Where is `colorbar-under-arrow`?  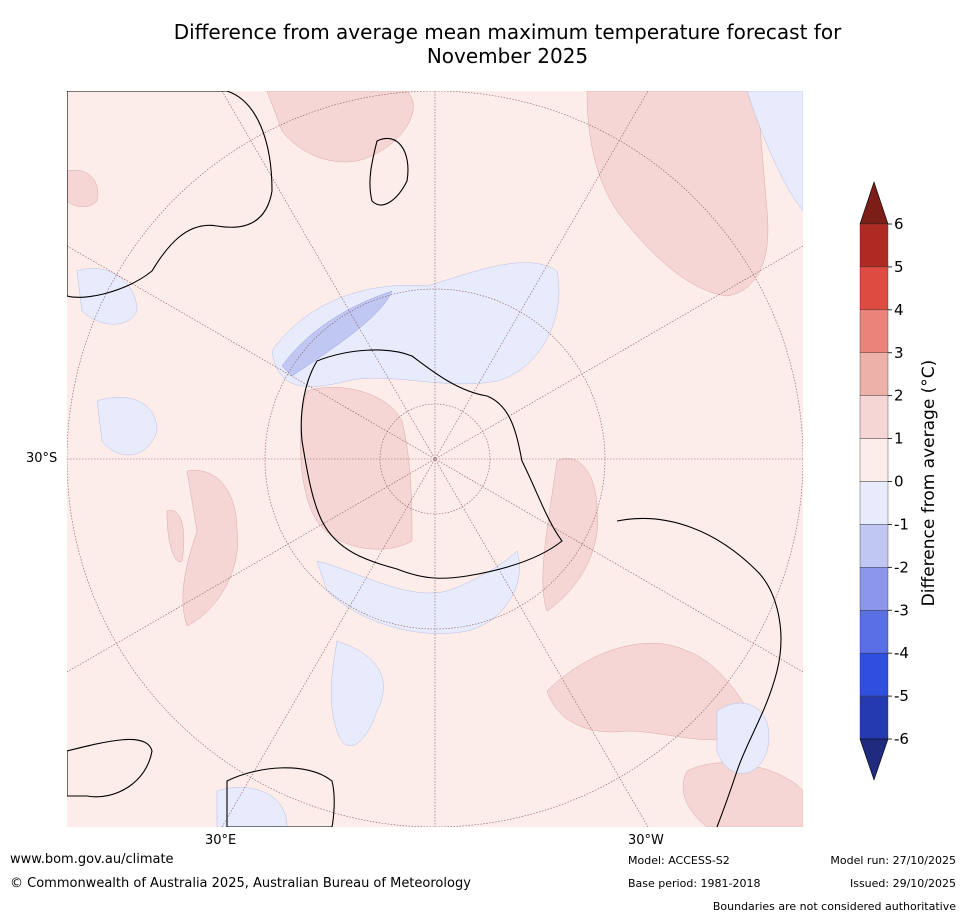 colorbar-under-arrow is located at coordinates (874, 759).